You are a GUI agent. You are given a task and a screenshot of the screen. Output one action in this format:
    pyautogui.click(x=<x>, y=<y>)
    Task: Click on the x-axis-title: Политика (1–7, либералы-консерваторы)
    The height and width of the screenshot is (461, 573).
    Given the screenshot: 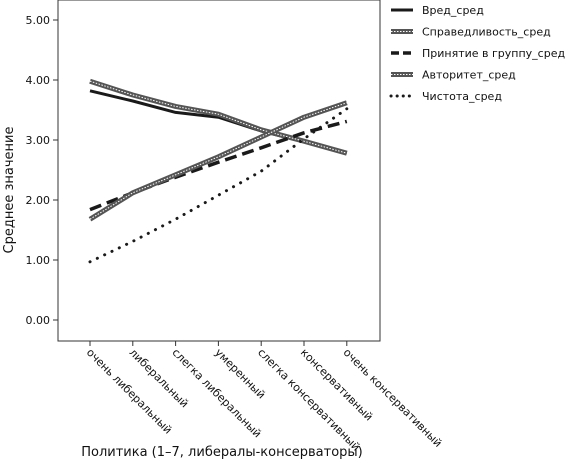 What is the action you would take?
    pyautogui.click(x=222, y=452)
    